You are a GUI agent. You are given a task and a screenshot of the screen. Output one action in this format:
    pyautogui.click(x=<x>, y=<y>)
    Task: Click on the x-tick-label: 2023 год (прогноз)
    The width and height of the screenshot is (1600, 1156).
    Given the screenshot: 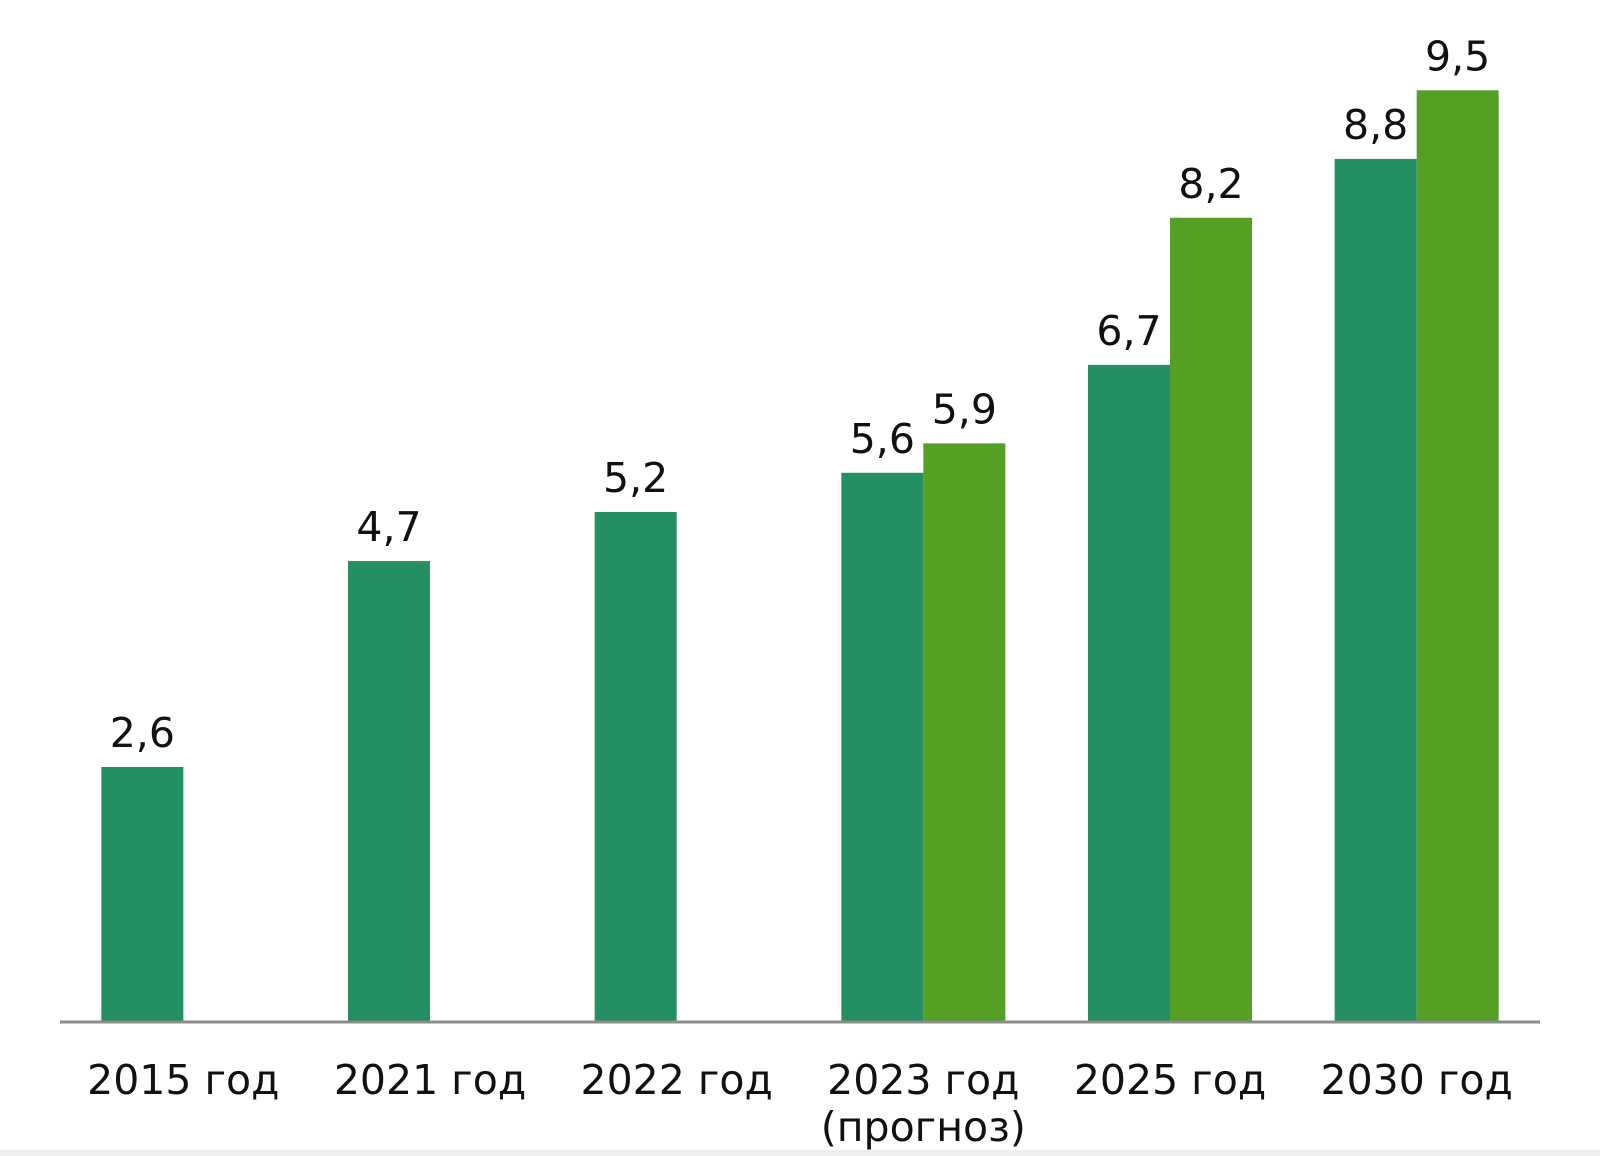 What is the action you would take?
    pyautogui.click(x=923, y=1103)
    